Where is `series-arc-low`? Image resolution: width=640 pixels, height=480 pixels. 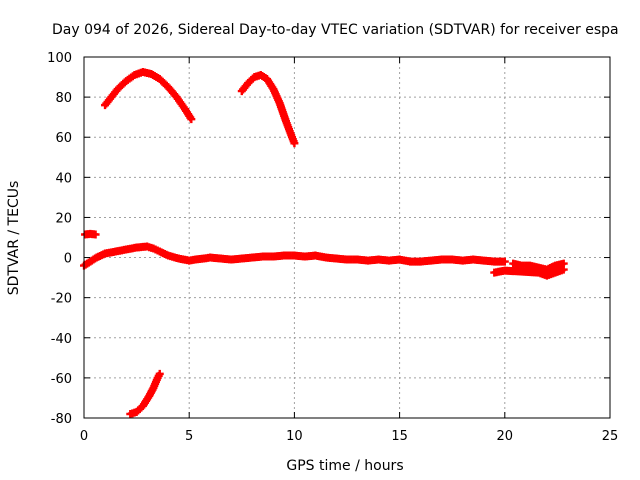
series-arc-low is located at coordinates (145, 393).